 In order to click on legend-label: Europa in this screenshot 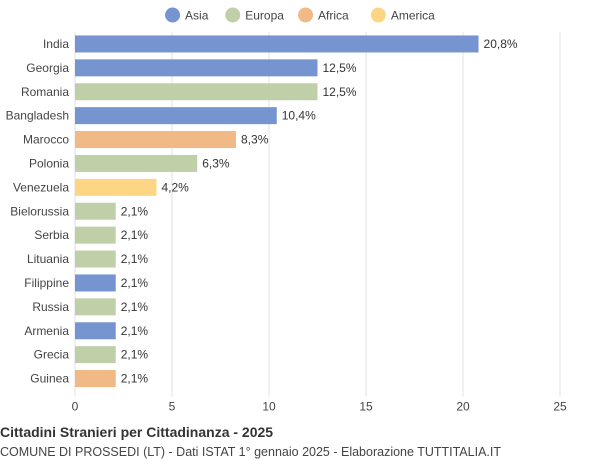, I will do `click(264, 16)`.